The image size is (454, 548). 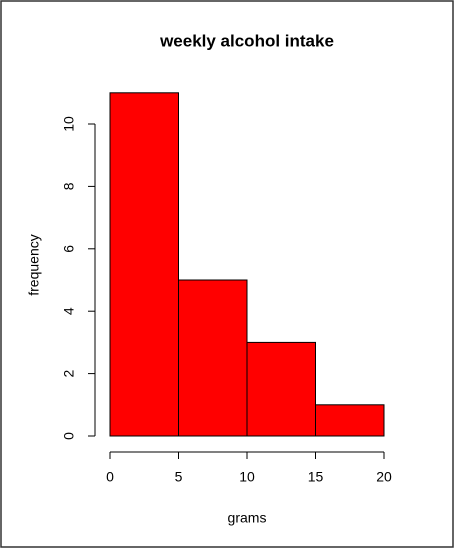 What do you see at coordinates (34, 264) in the screenshot?
I see `y-axis-label: frequency` at bounding box center [34, 264].